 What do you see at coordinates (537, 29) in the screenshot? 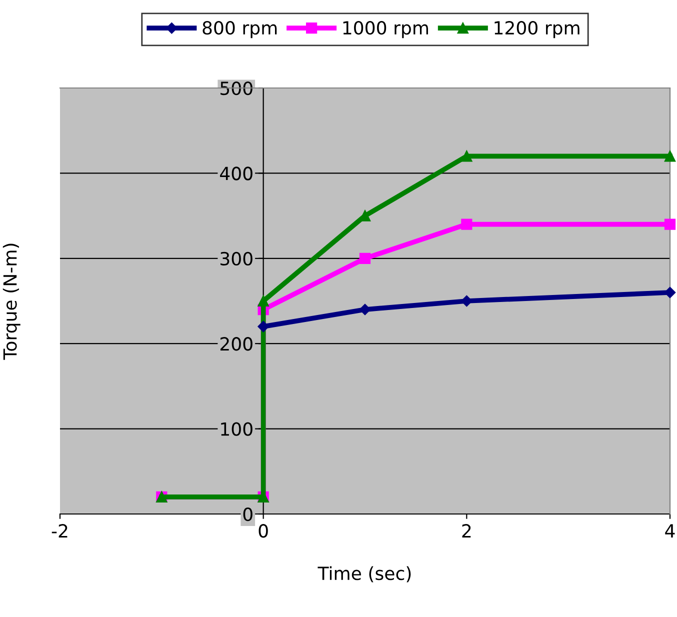
I see `legend-label: 1200 rpm` at bounding box center [537, 29].